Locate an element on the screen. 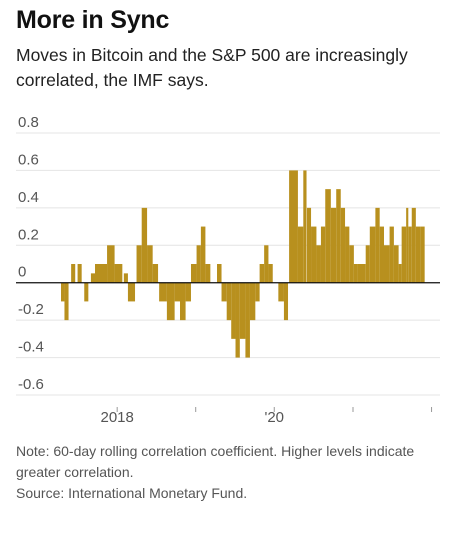 The width and height of the screenshot is (461, 550). source-text: Source: International Monetary Fund. is located at coordinates (132, 493).